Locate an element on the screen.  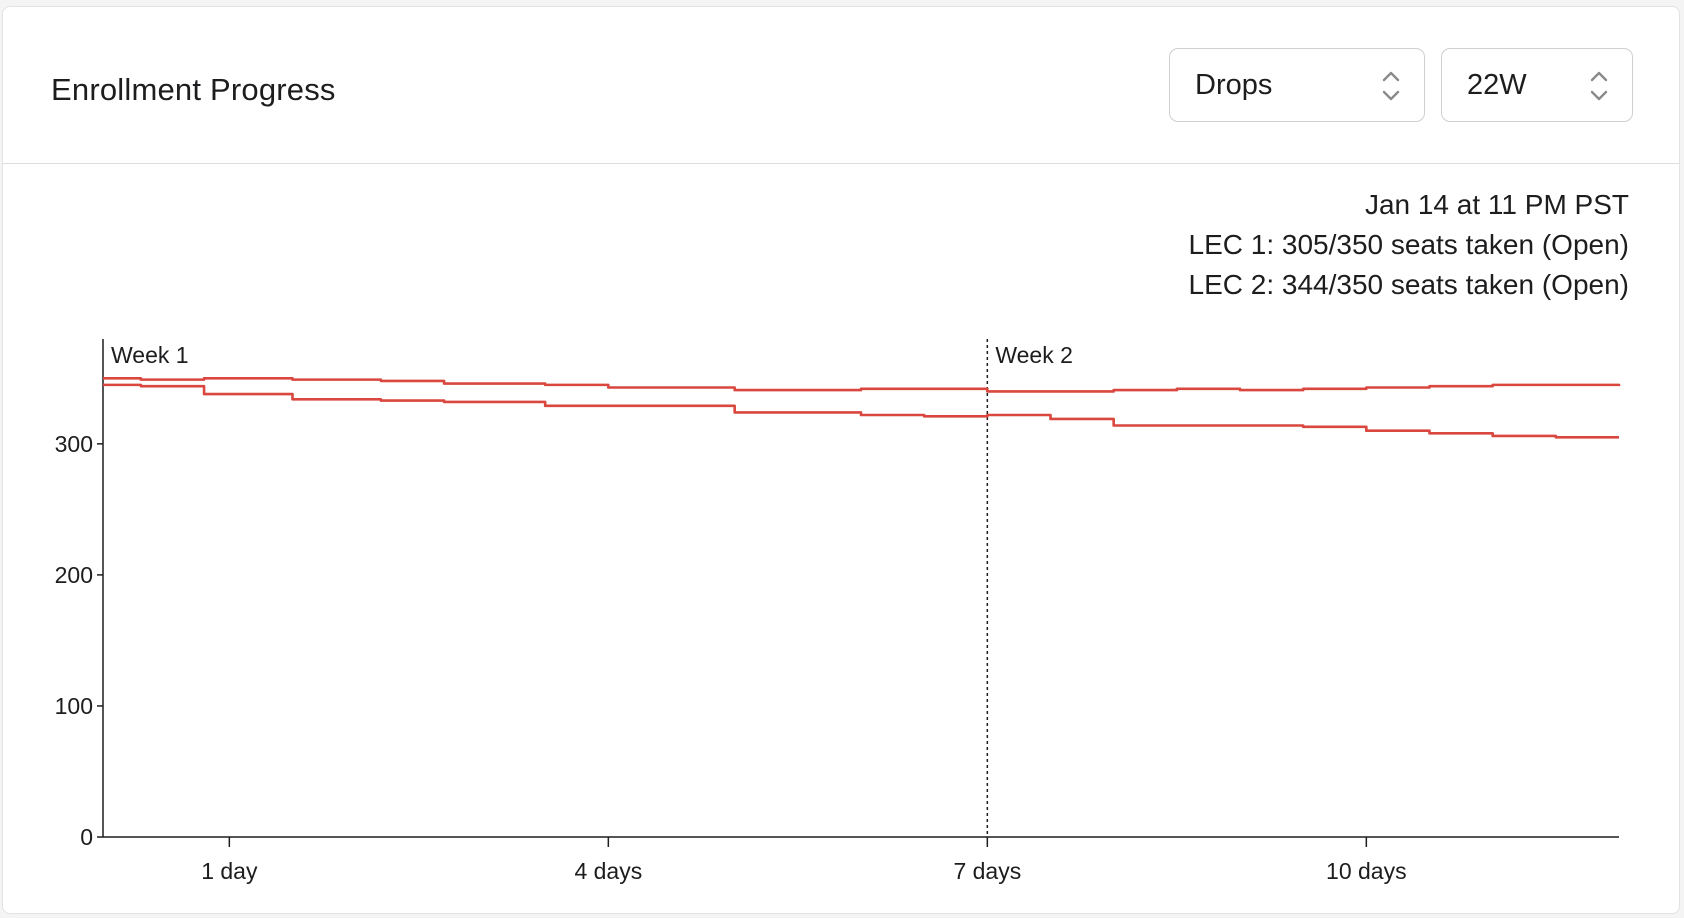
metric-select-value: Drops is located at coordinates (1234, 85).